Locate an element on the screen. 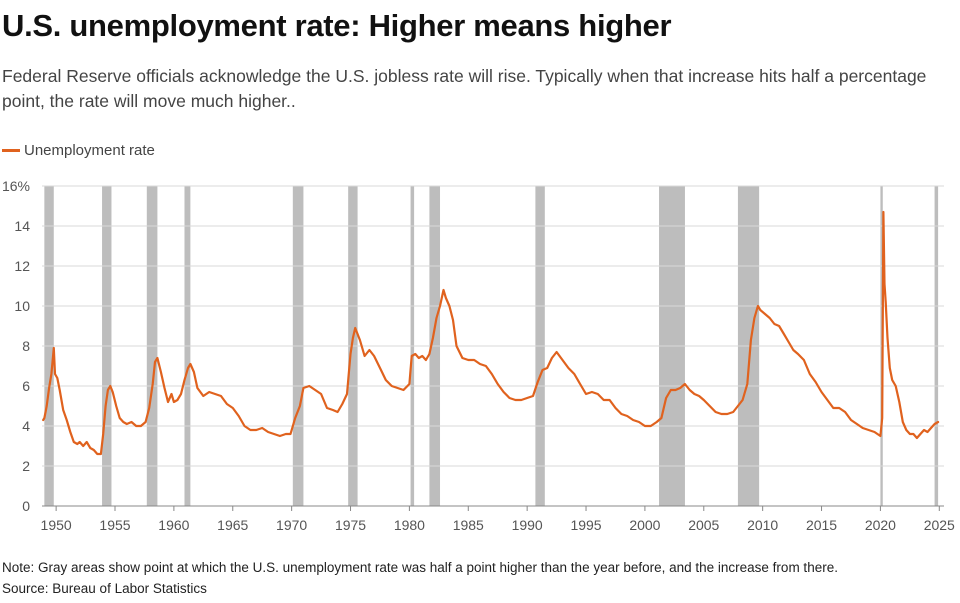 This screenshot has width=960, height=603. x-tick-label: 1950 is located at coordinates (56, 525).